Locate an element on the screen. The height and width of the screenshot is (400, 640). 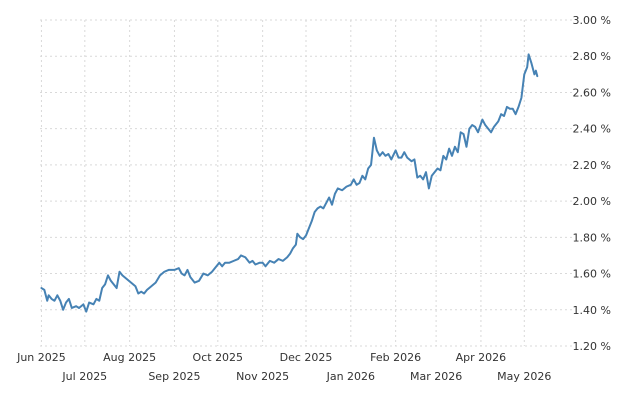
y-tick-label: 1.20 % is located at coordinates (592, 346).